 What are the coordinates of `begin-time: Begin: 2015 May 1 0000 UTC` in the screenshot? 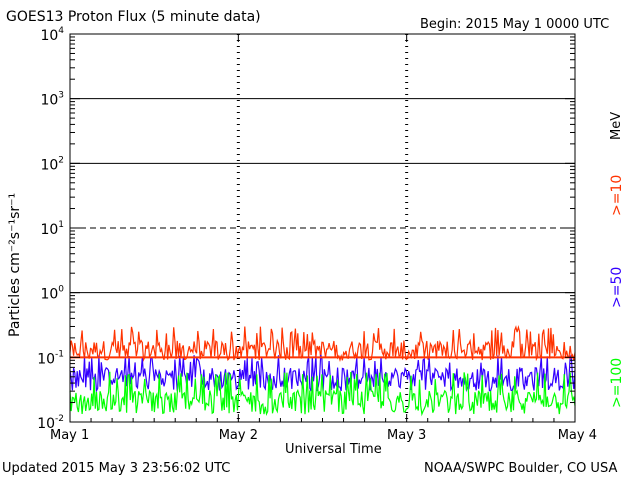 It's located at (515, 24).